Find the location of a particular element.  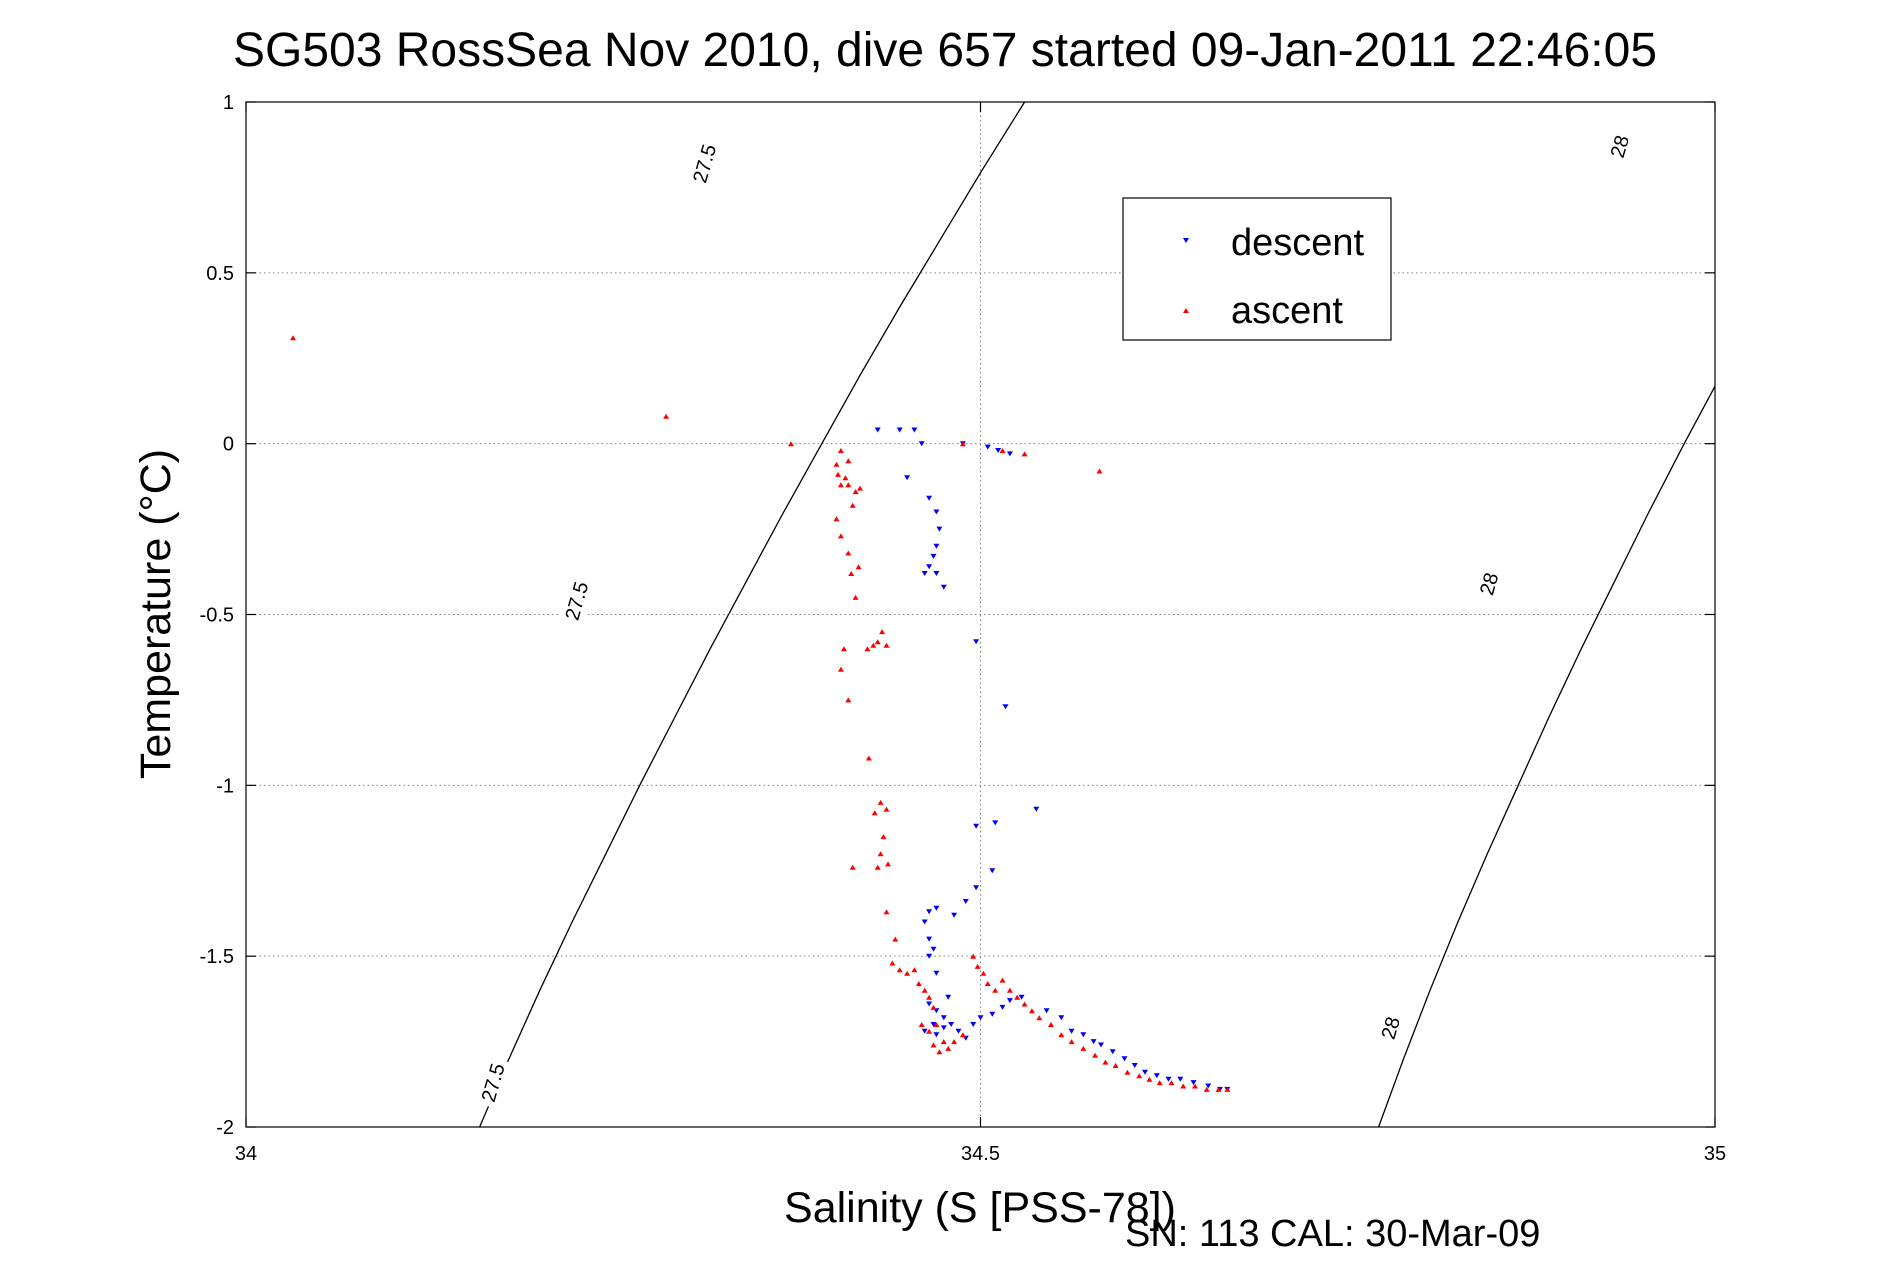

legend-box is located at coordinates (1257, 269).